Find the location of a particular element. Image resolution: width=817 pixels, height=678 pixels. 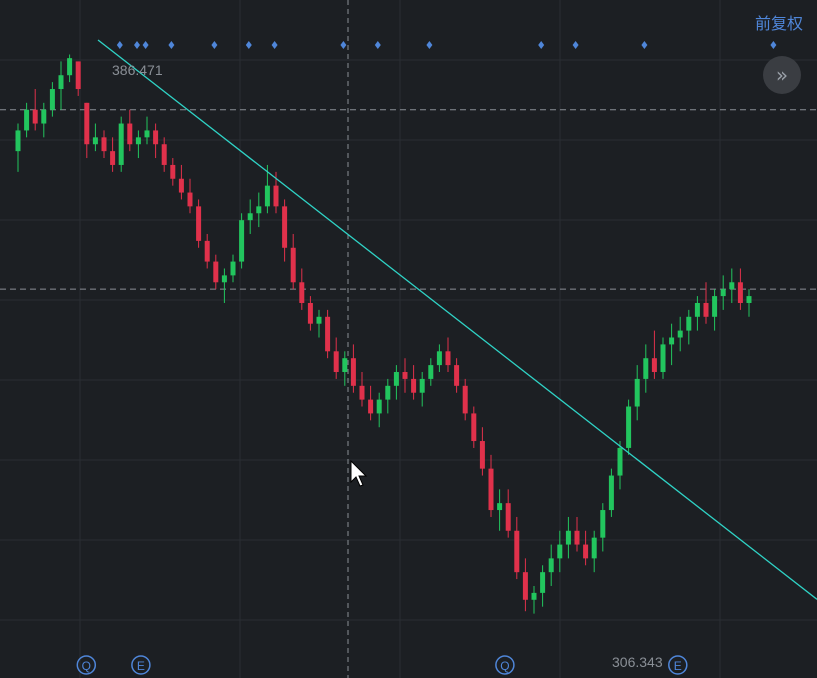

scroll-right-button: » is located at coordinates (782, 75).